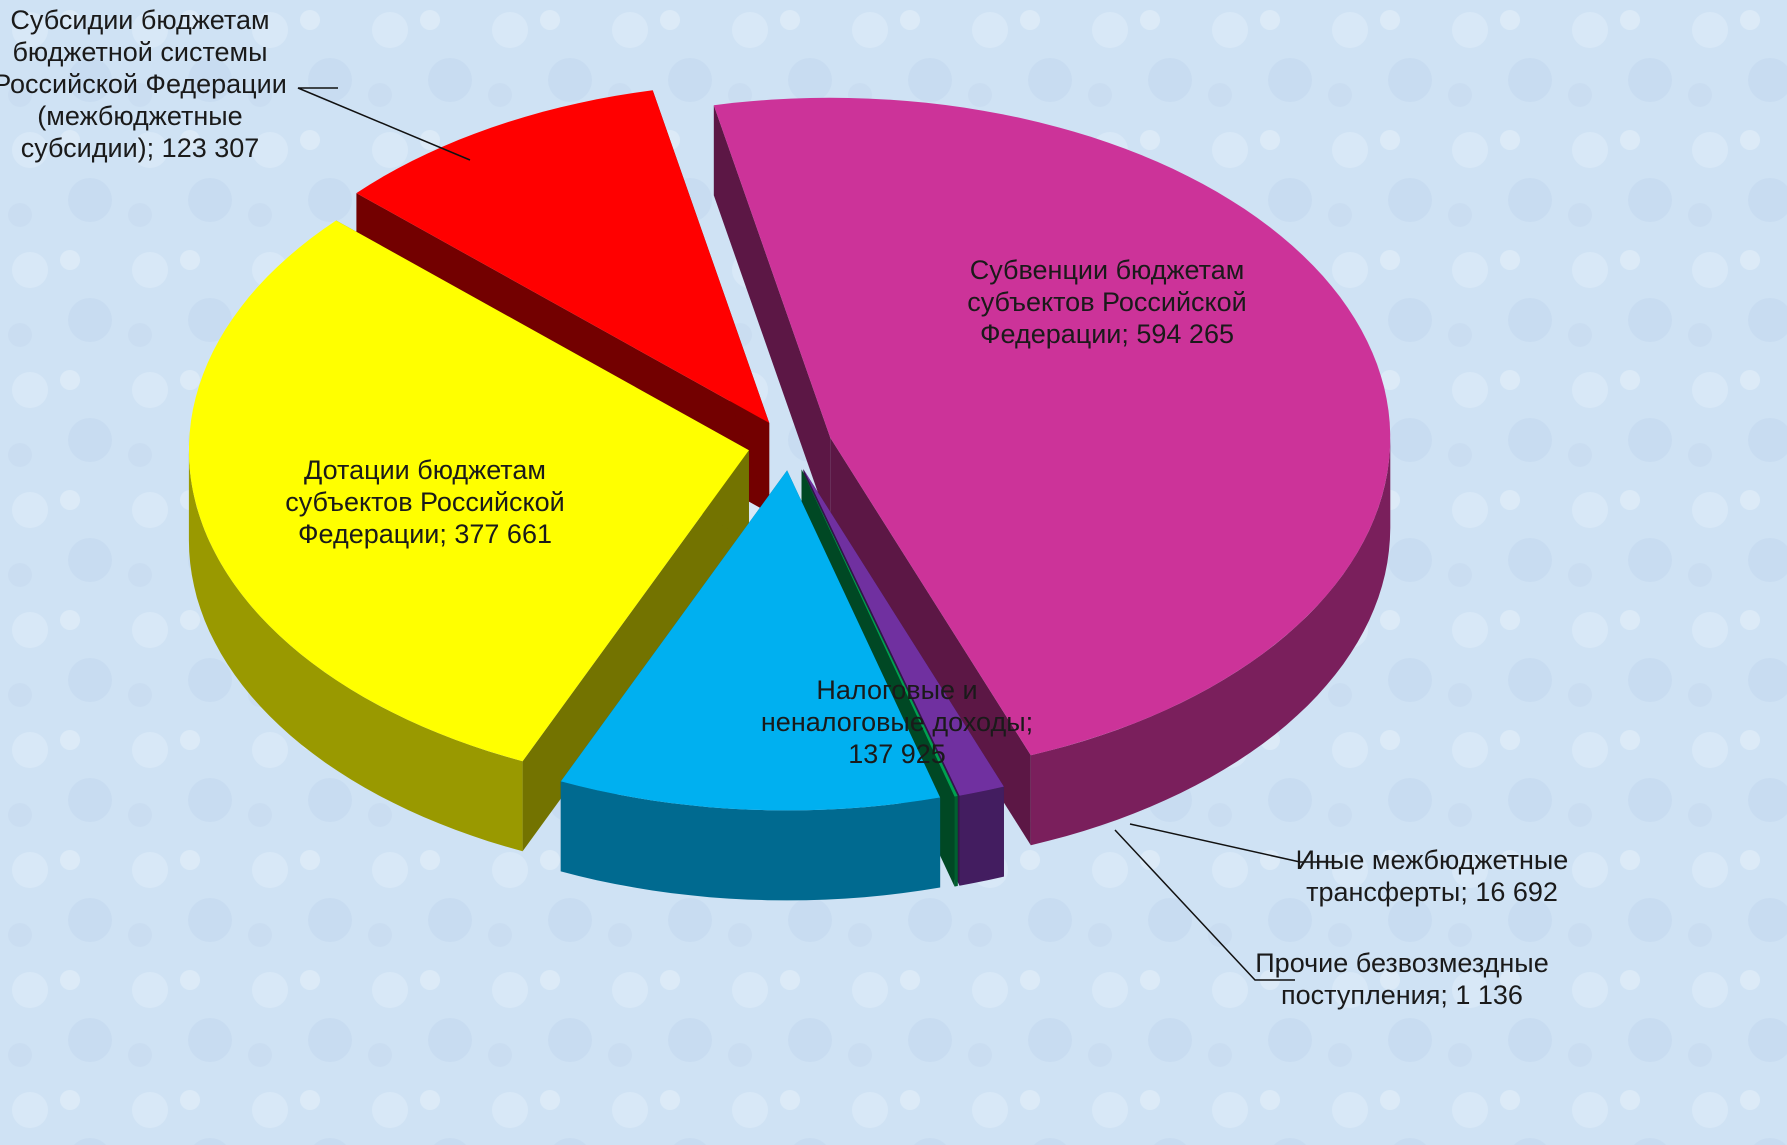 The height and width of the screenshot is (1145, 1787). Describe the element at coordinates (139, 116) in the screenshot. I see `data-label: (межбюджетные` at that location.